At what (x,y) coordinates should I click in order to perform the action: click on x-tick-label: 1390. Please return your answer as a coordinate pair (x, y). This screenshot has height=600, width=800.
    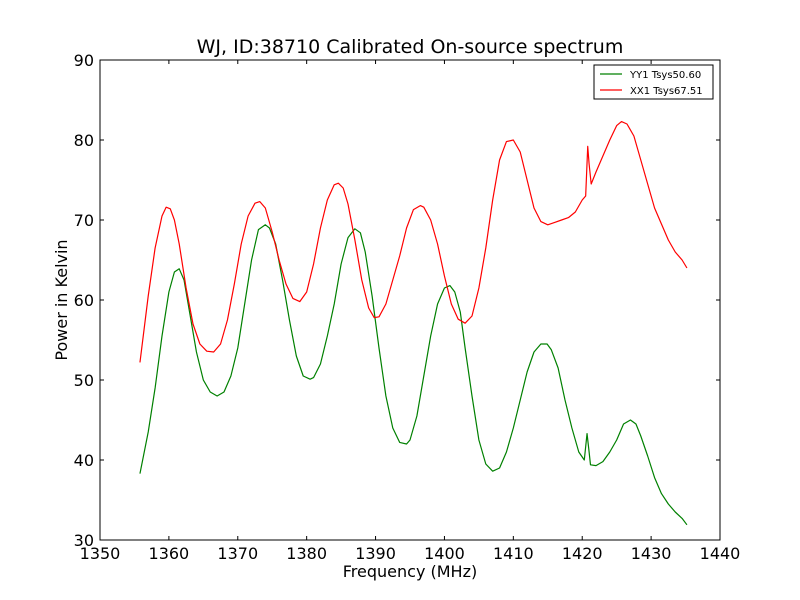
    Looking at the image, I should click on (375, 553).